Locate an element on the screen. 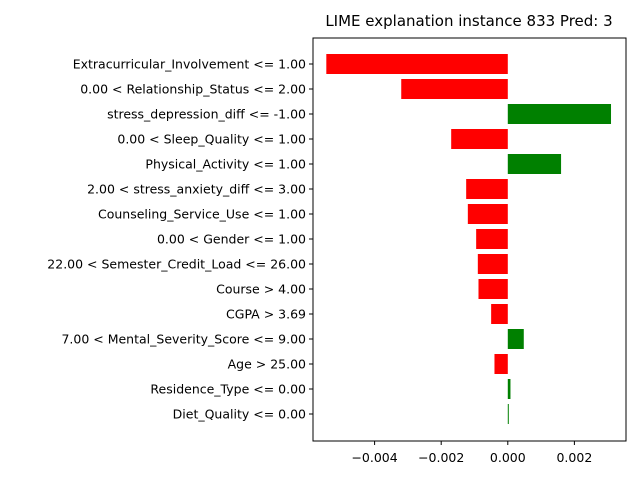 This screenshot has width=640, height=480. x-tick-label: −0.004 is located at coordinates (374, 457).